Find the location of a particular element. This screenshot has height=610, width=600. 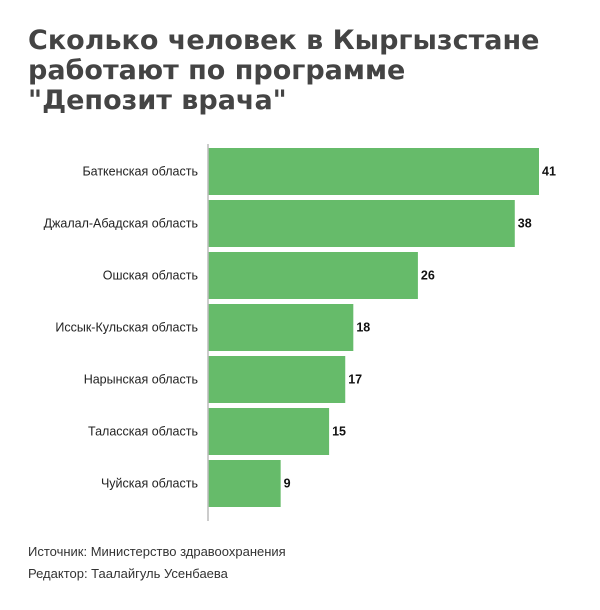

value-label-2: 26 is located at coordinates (428, 276).